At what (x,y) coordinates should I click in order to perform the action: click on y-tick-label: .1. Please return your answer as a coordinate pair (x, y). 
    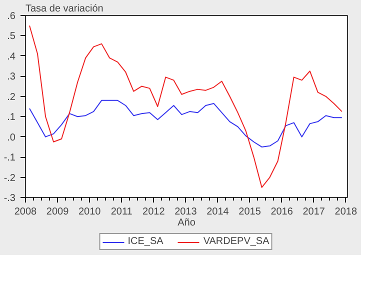
    Looking at the image, I should click on (11, 118).